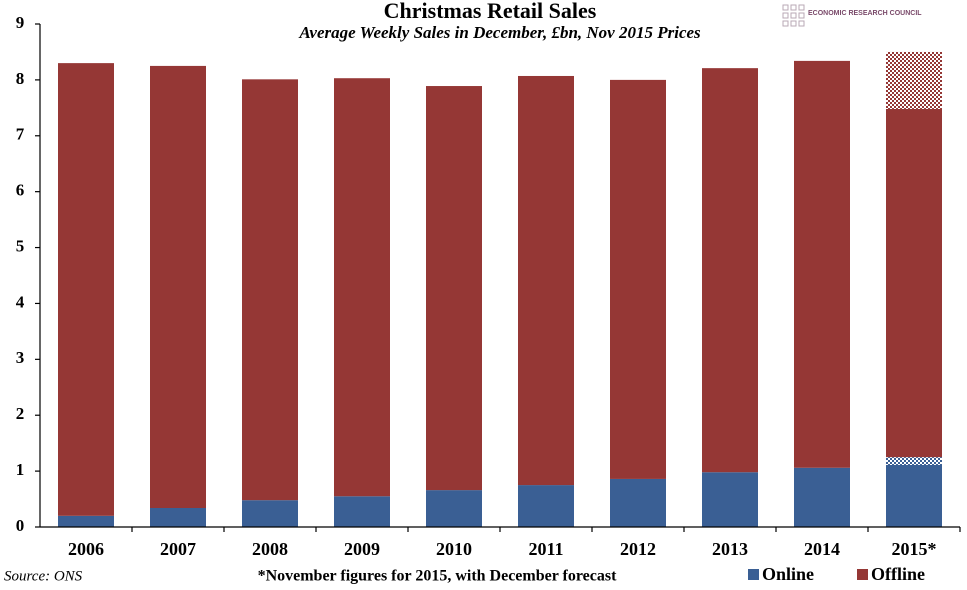 The width and height of the screenshot is (967, 590). I want to click on x-tick-label: 2008, so click(270, 549).